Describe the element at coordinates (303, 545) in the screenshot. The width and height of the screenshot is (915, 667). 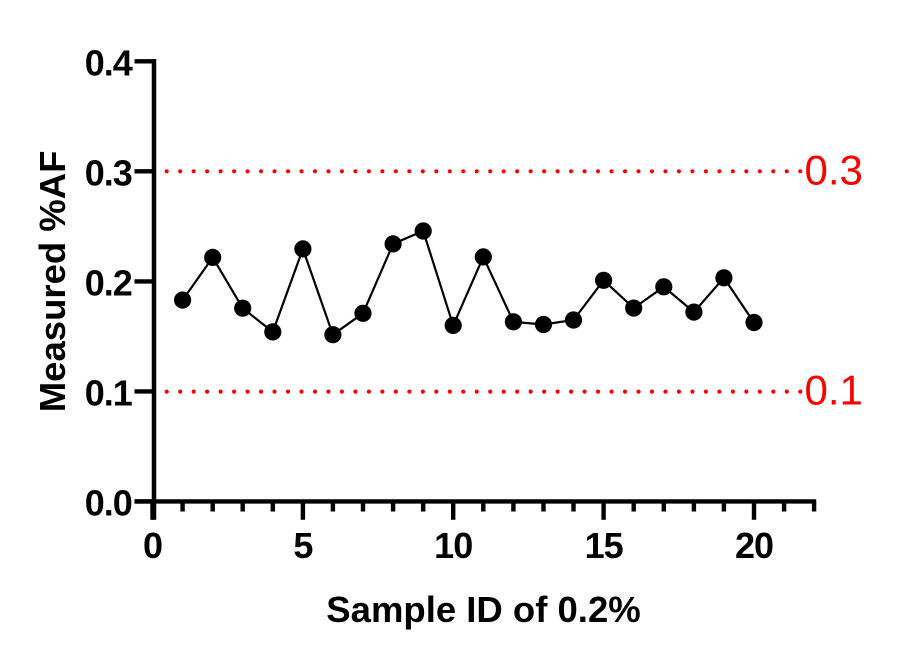
I see `svg-text: 5` at that location.